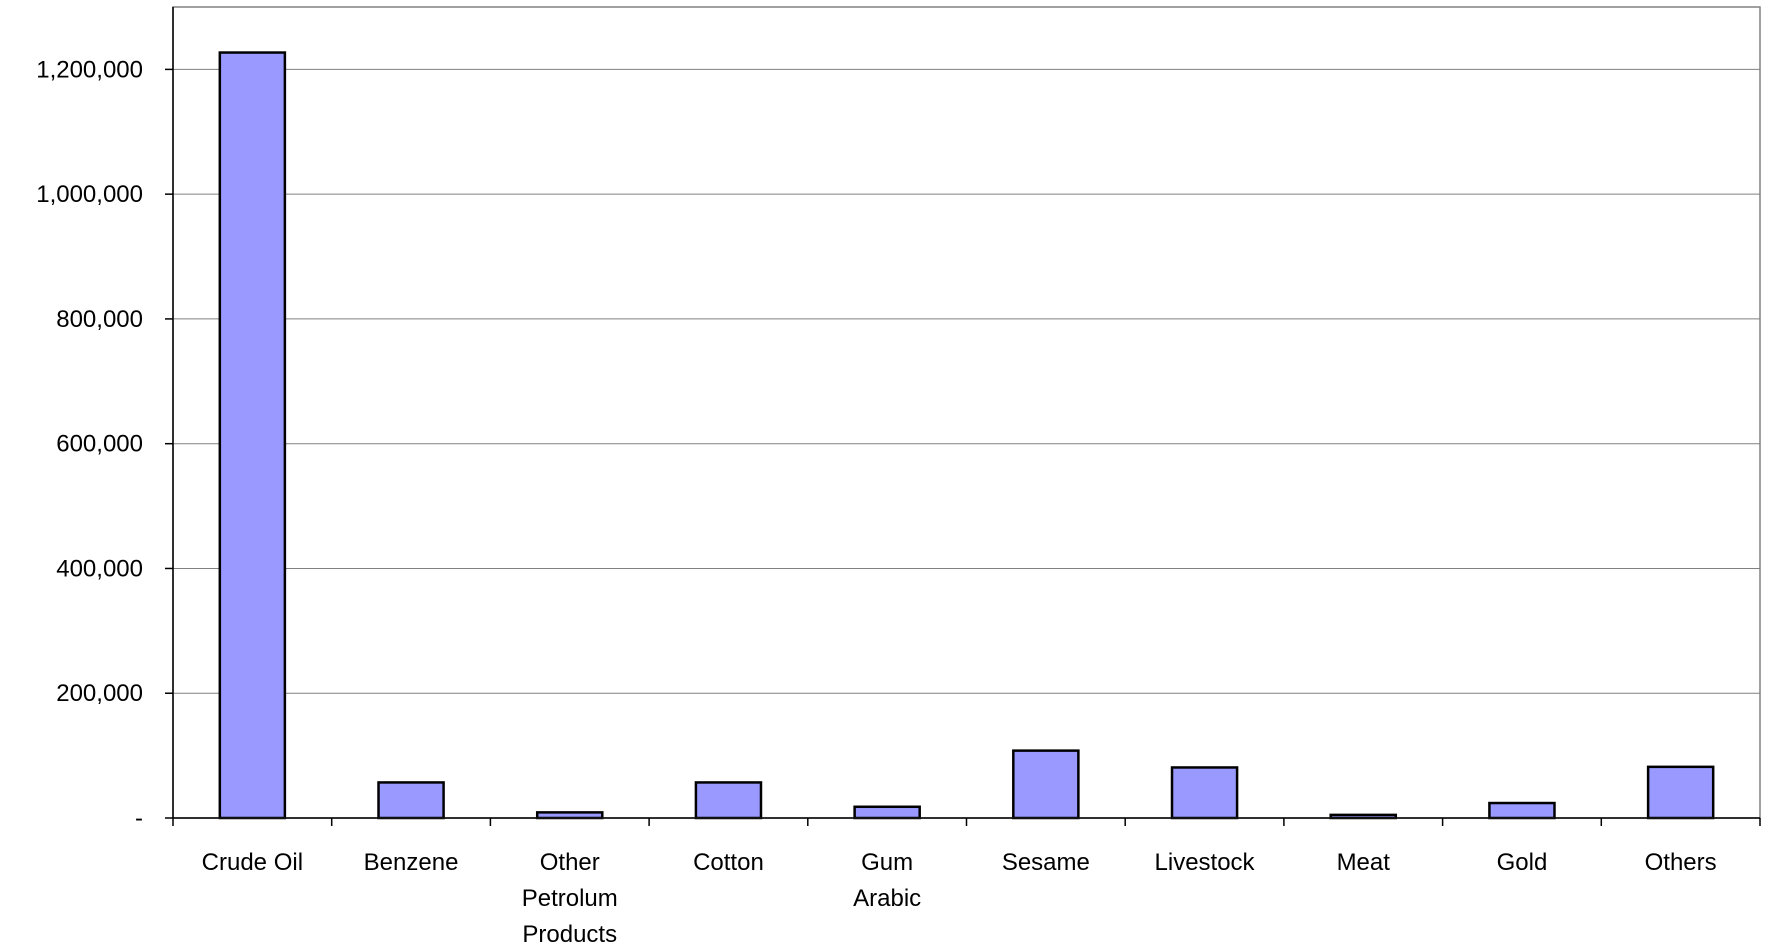 This screenshot has width=1767, height=948. What do you see at coordinates (252, 862) in the screenshot?
I see `x-category-label: Crude Oil` at bounding box center [252, 862].